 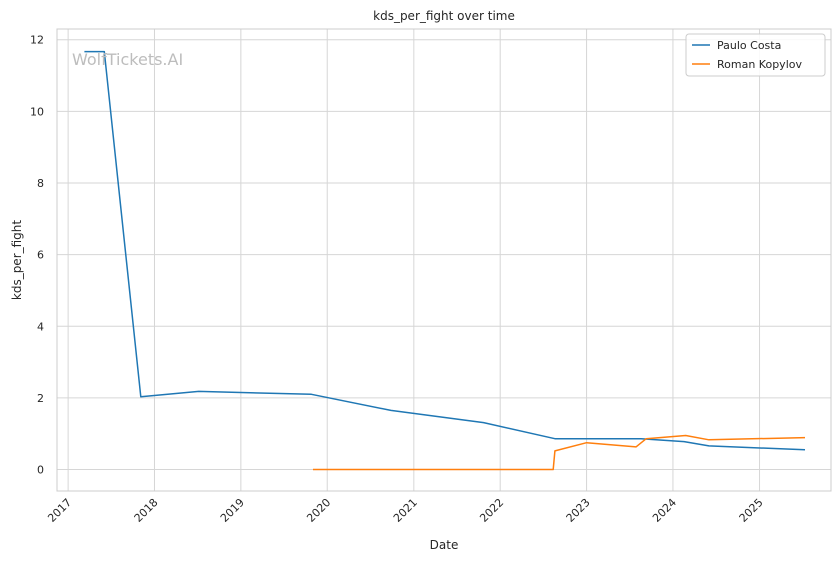 I want to click on x-axis-label: Date, so click(x=444, y=545).